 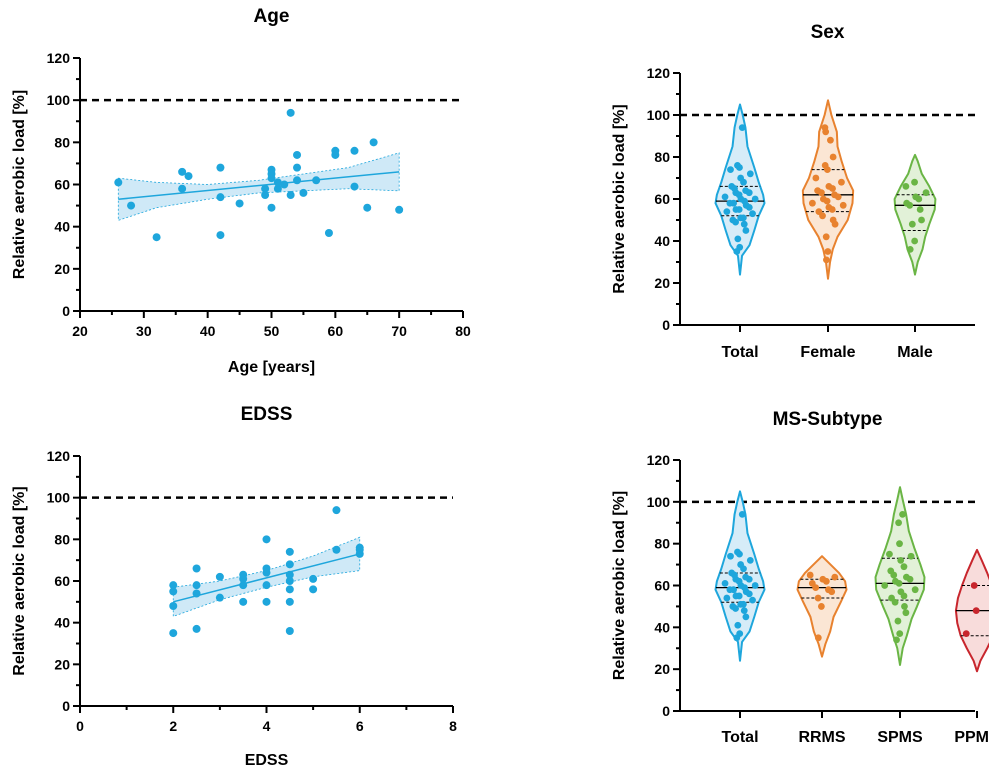 I want to click on category-label: Female, so click(x=827, y=352).